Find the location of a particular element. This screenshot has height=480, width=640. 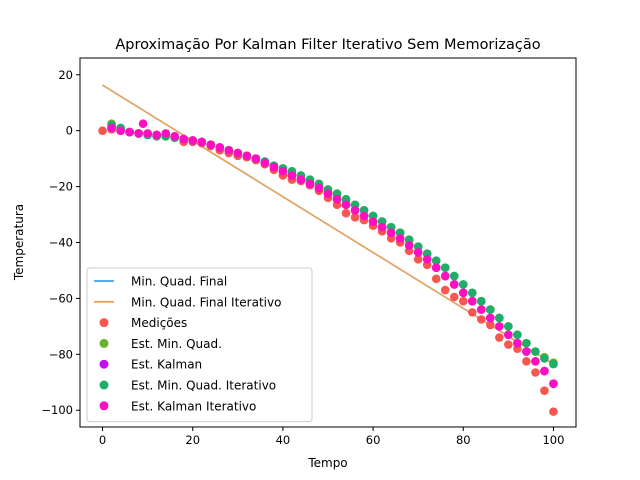

y-tick-label: −100 is located at coordinates (57, 410).